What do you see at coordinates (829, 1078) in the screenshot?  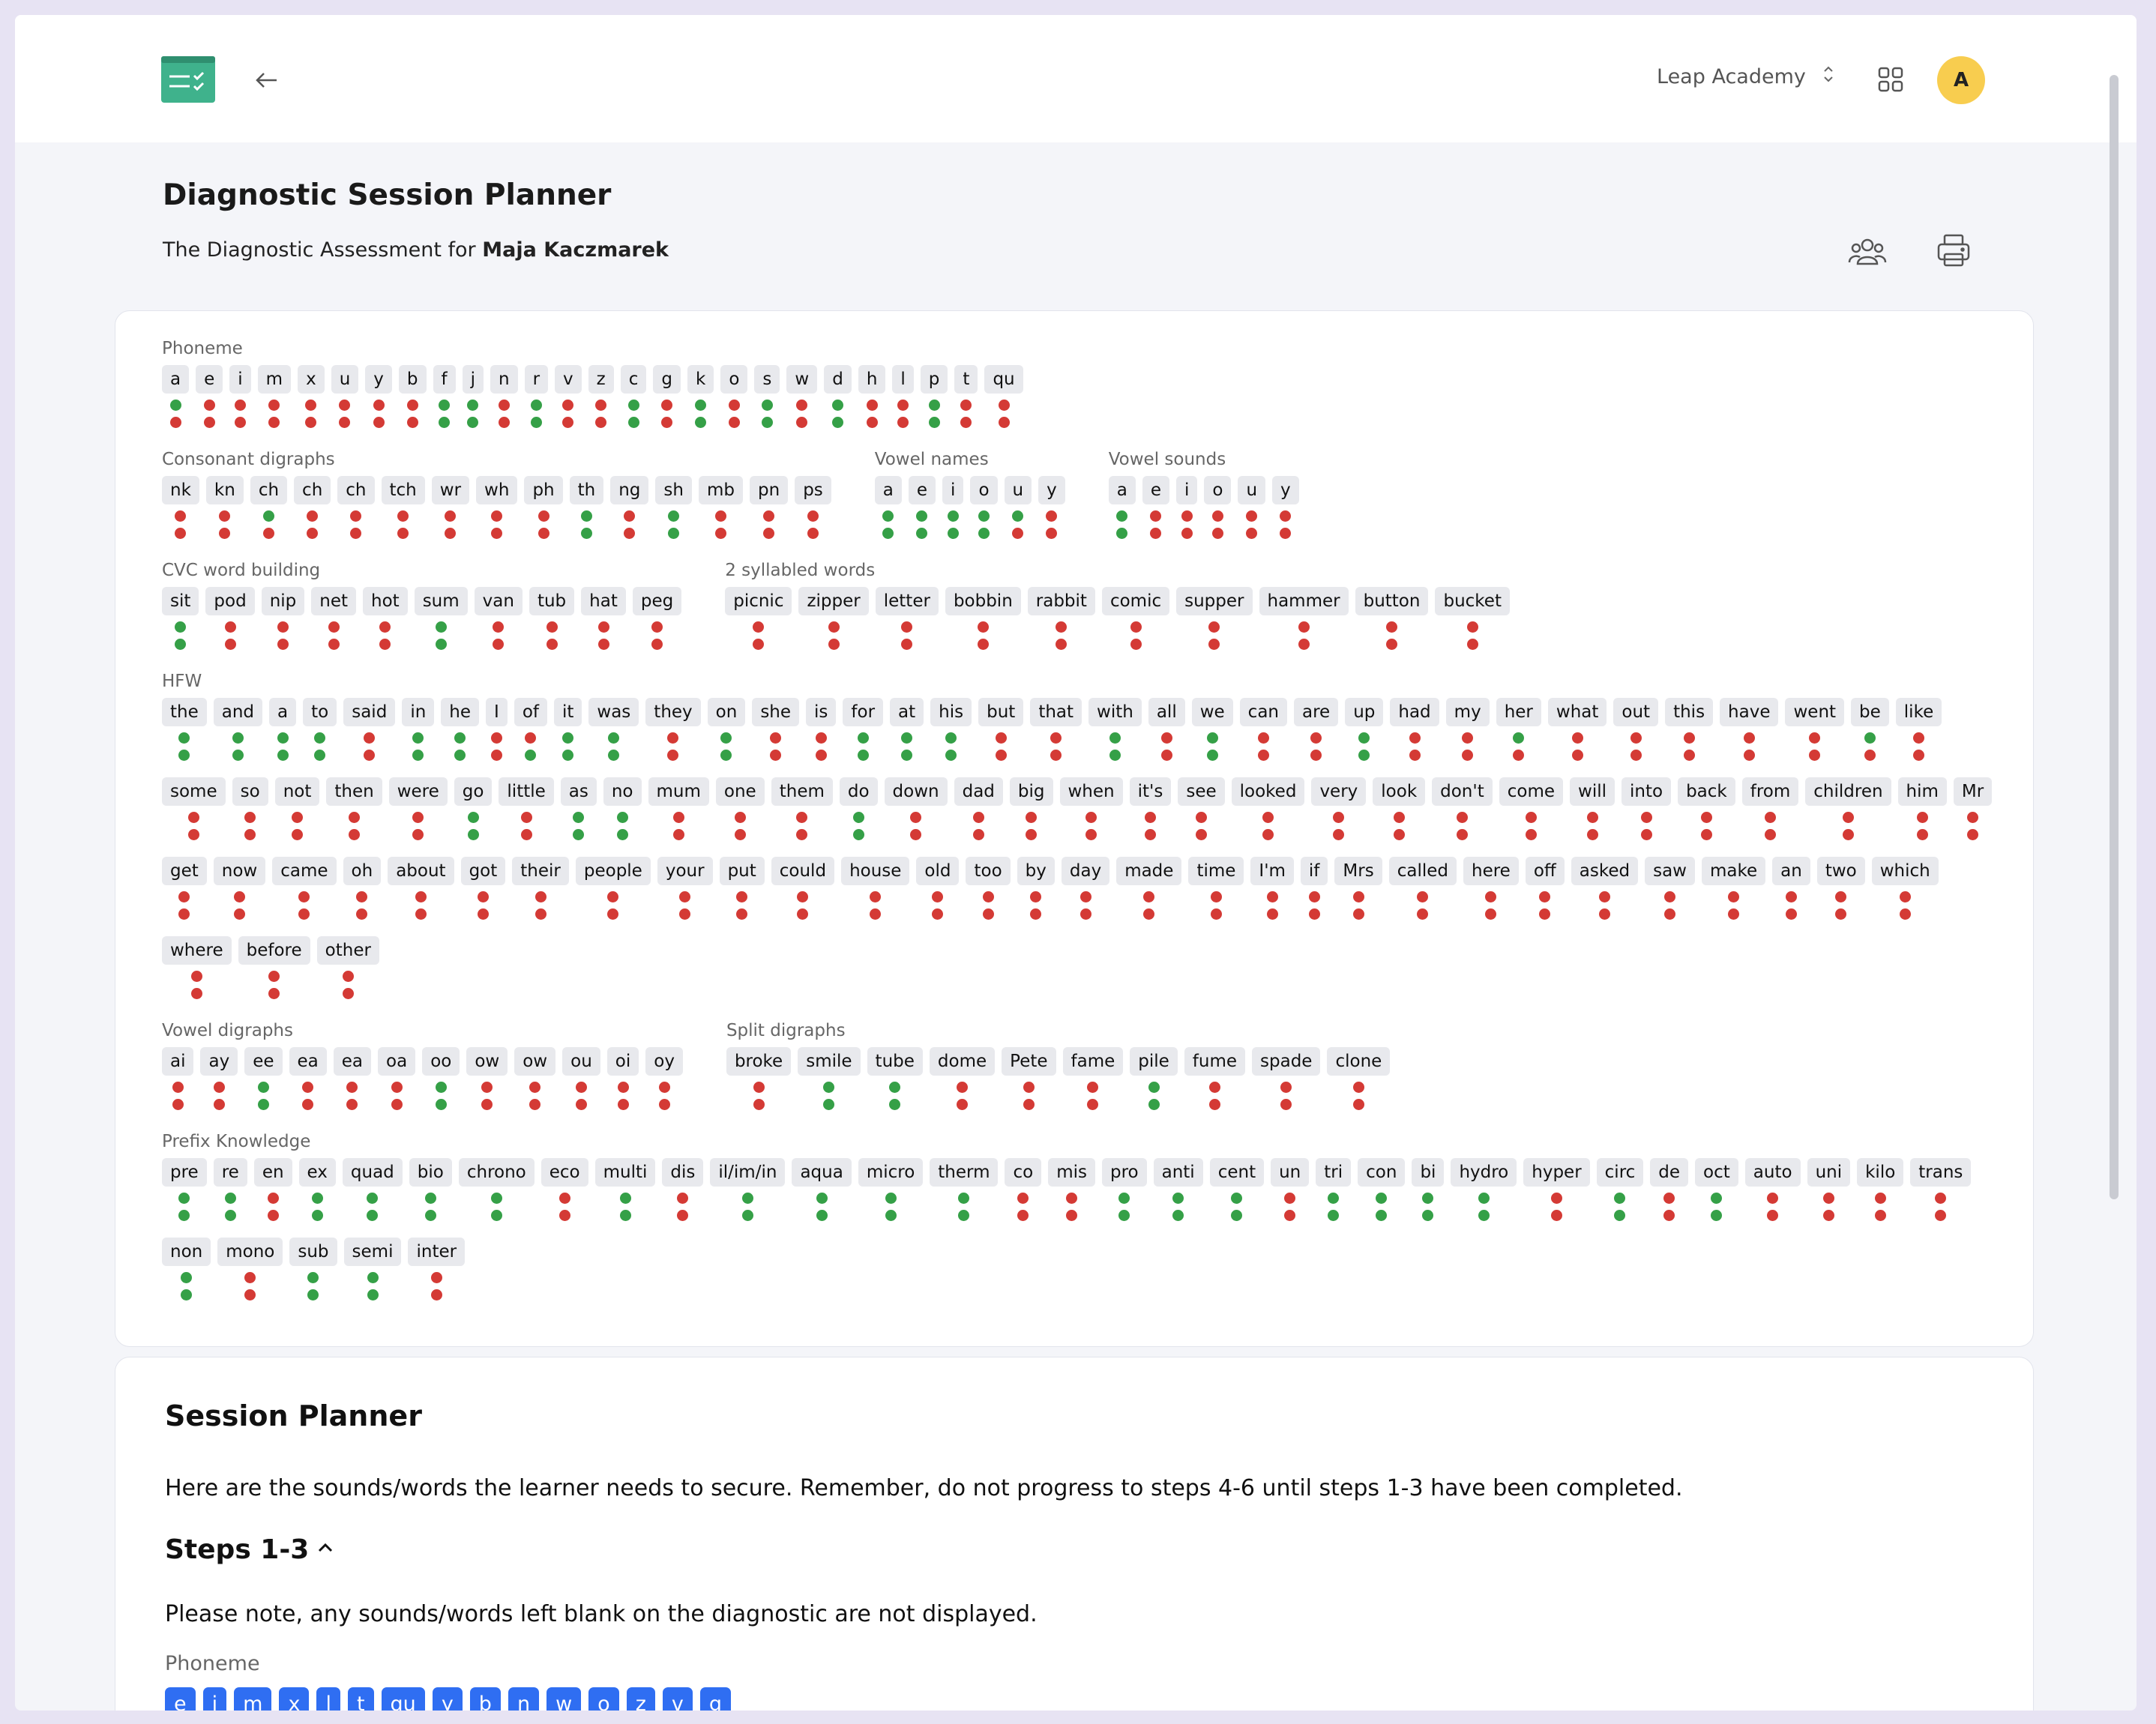 I see `assessment-item: smile` at bounding box center [829, 1078].